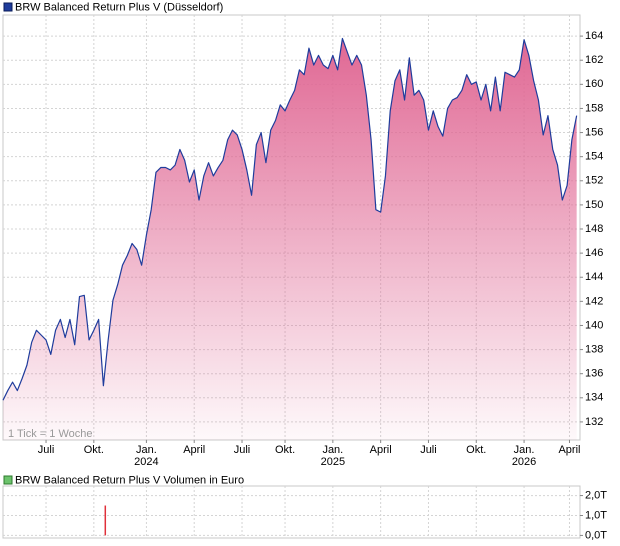 Image resolution: width=620 pixels, height=546 pixels. I want to click on y-tick-label: 150, so click(594, 205).